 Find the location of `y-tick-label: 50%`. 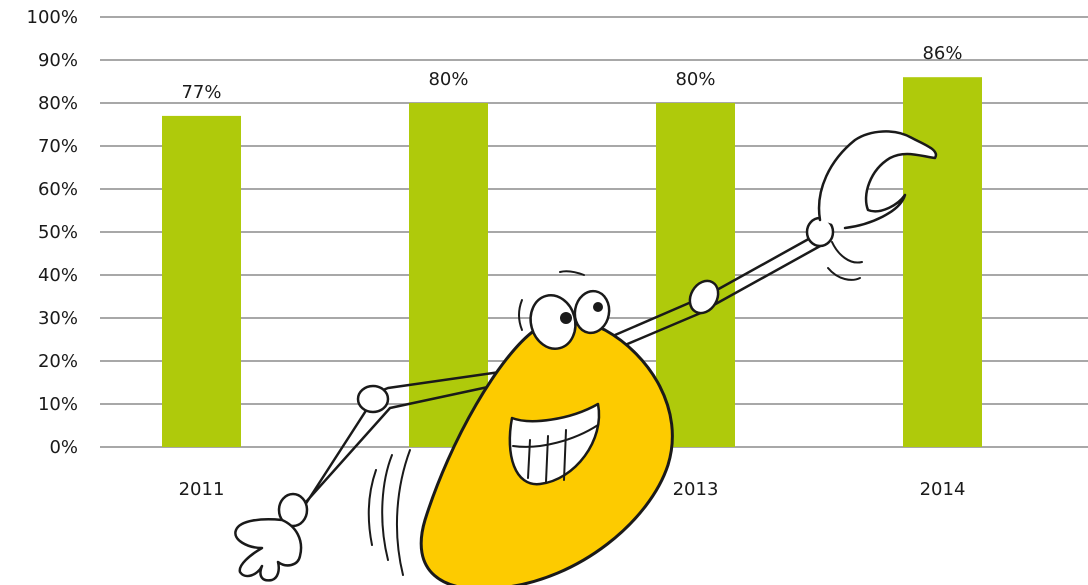

y-tick-label: 50% is located at coordinates (58, 232).